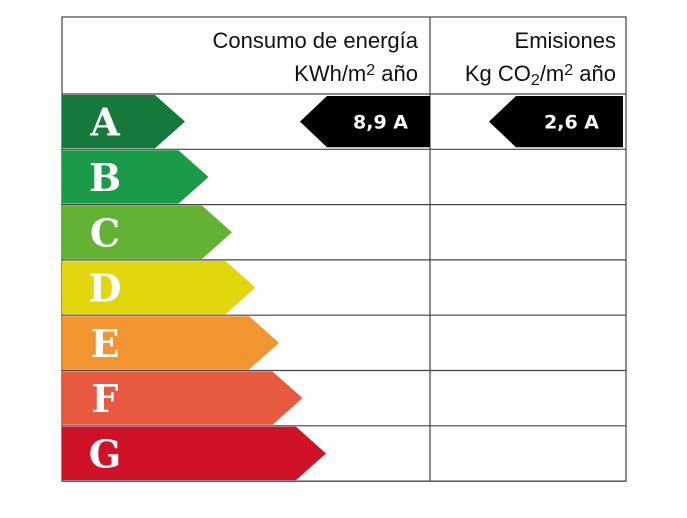  I want to click on emissions-marker, so click(556, 122).